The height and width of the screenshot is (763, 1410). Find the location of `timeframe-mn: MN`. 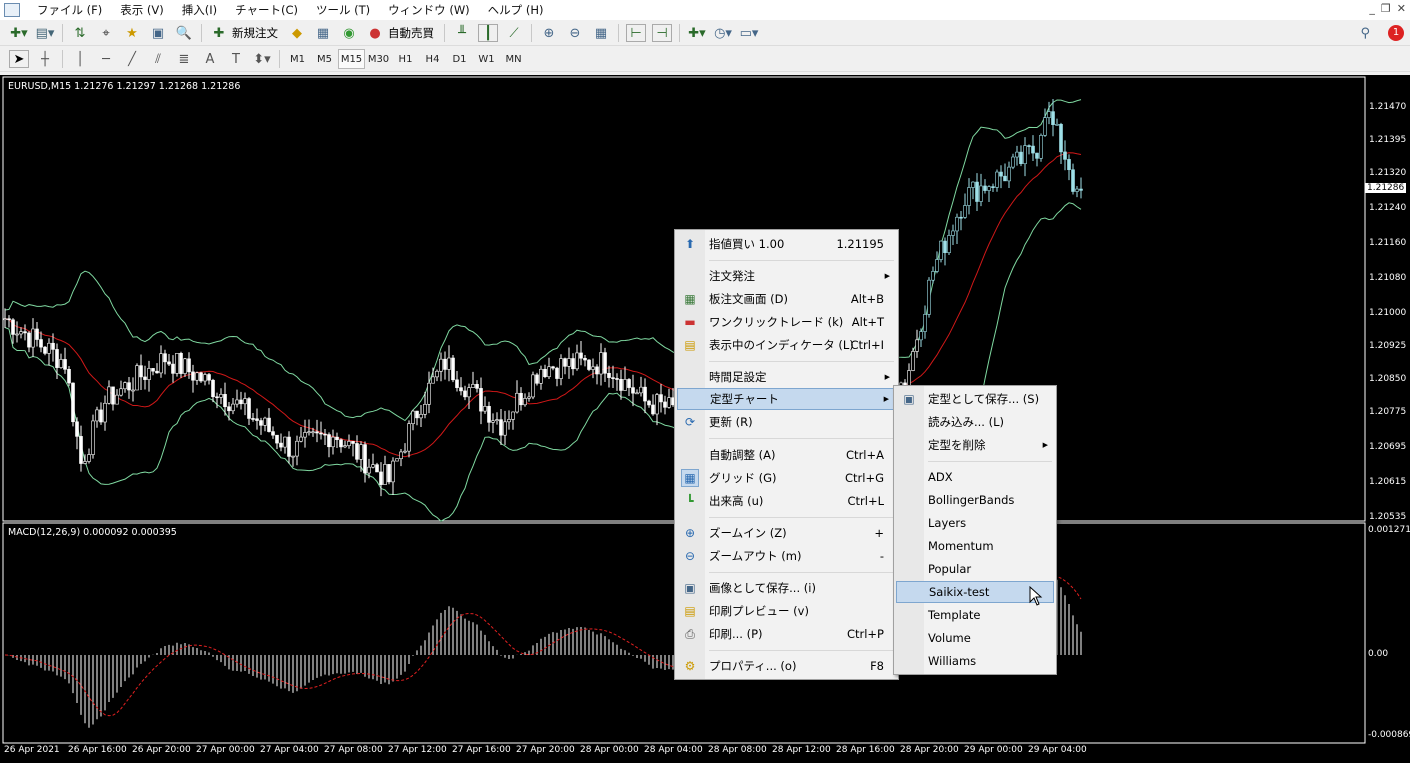

timeframe-mn: MN is located at coordinates (513, 59).